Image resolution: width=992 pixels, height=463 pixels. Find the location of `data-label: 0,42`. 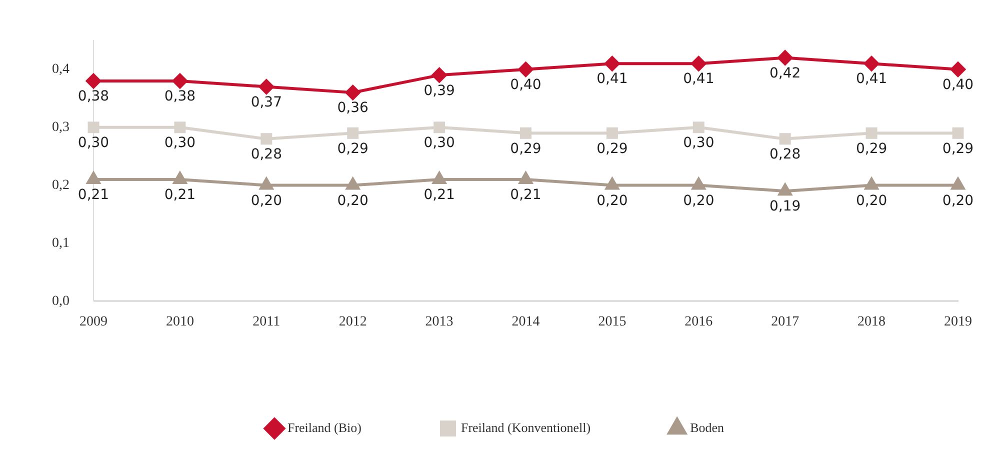

data-label: 0,42 is located at coordinates (785, 73).